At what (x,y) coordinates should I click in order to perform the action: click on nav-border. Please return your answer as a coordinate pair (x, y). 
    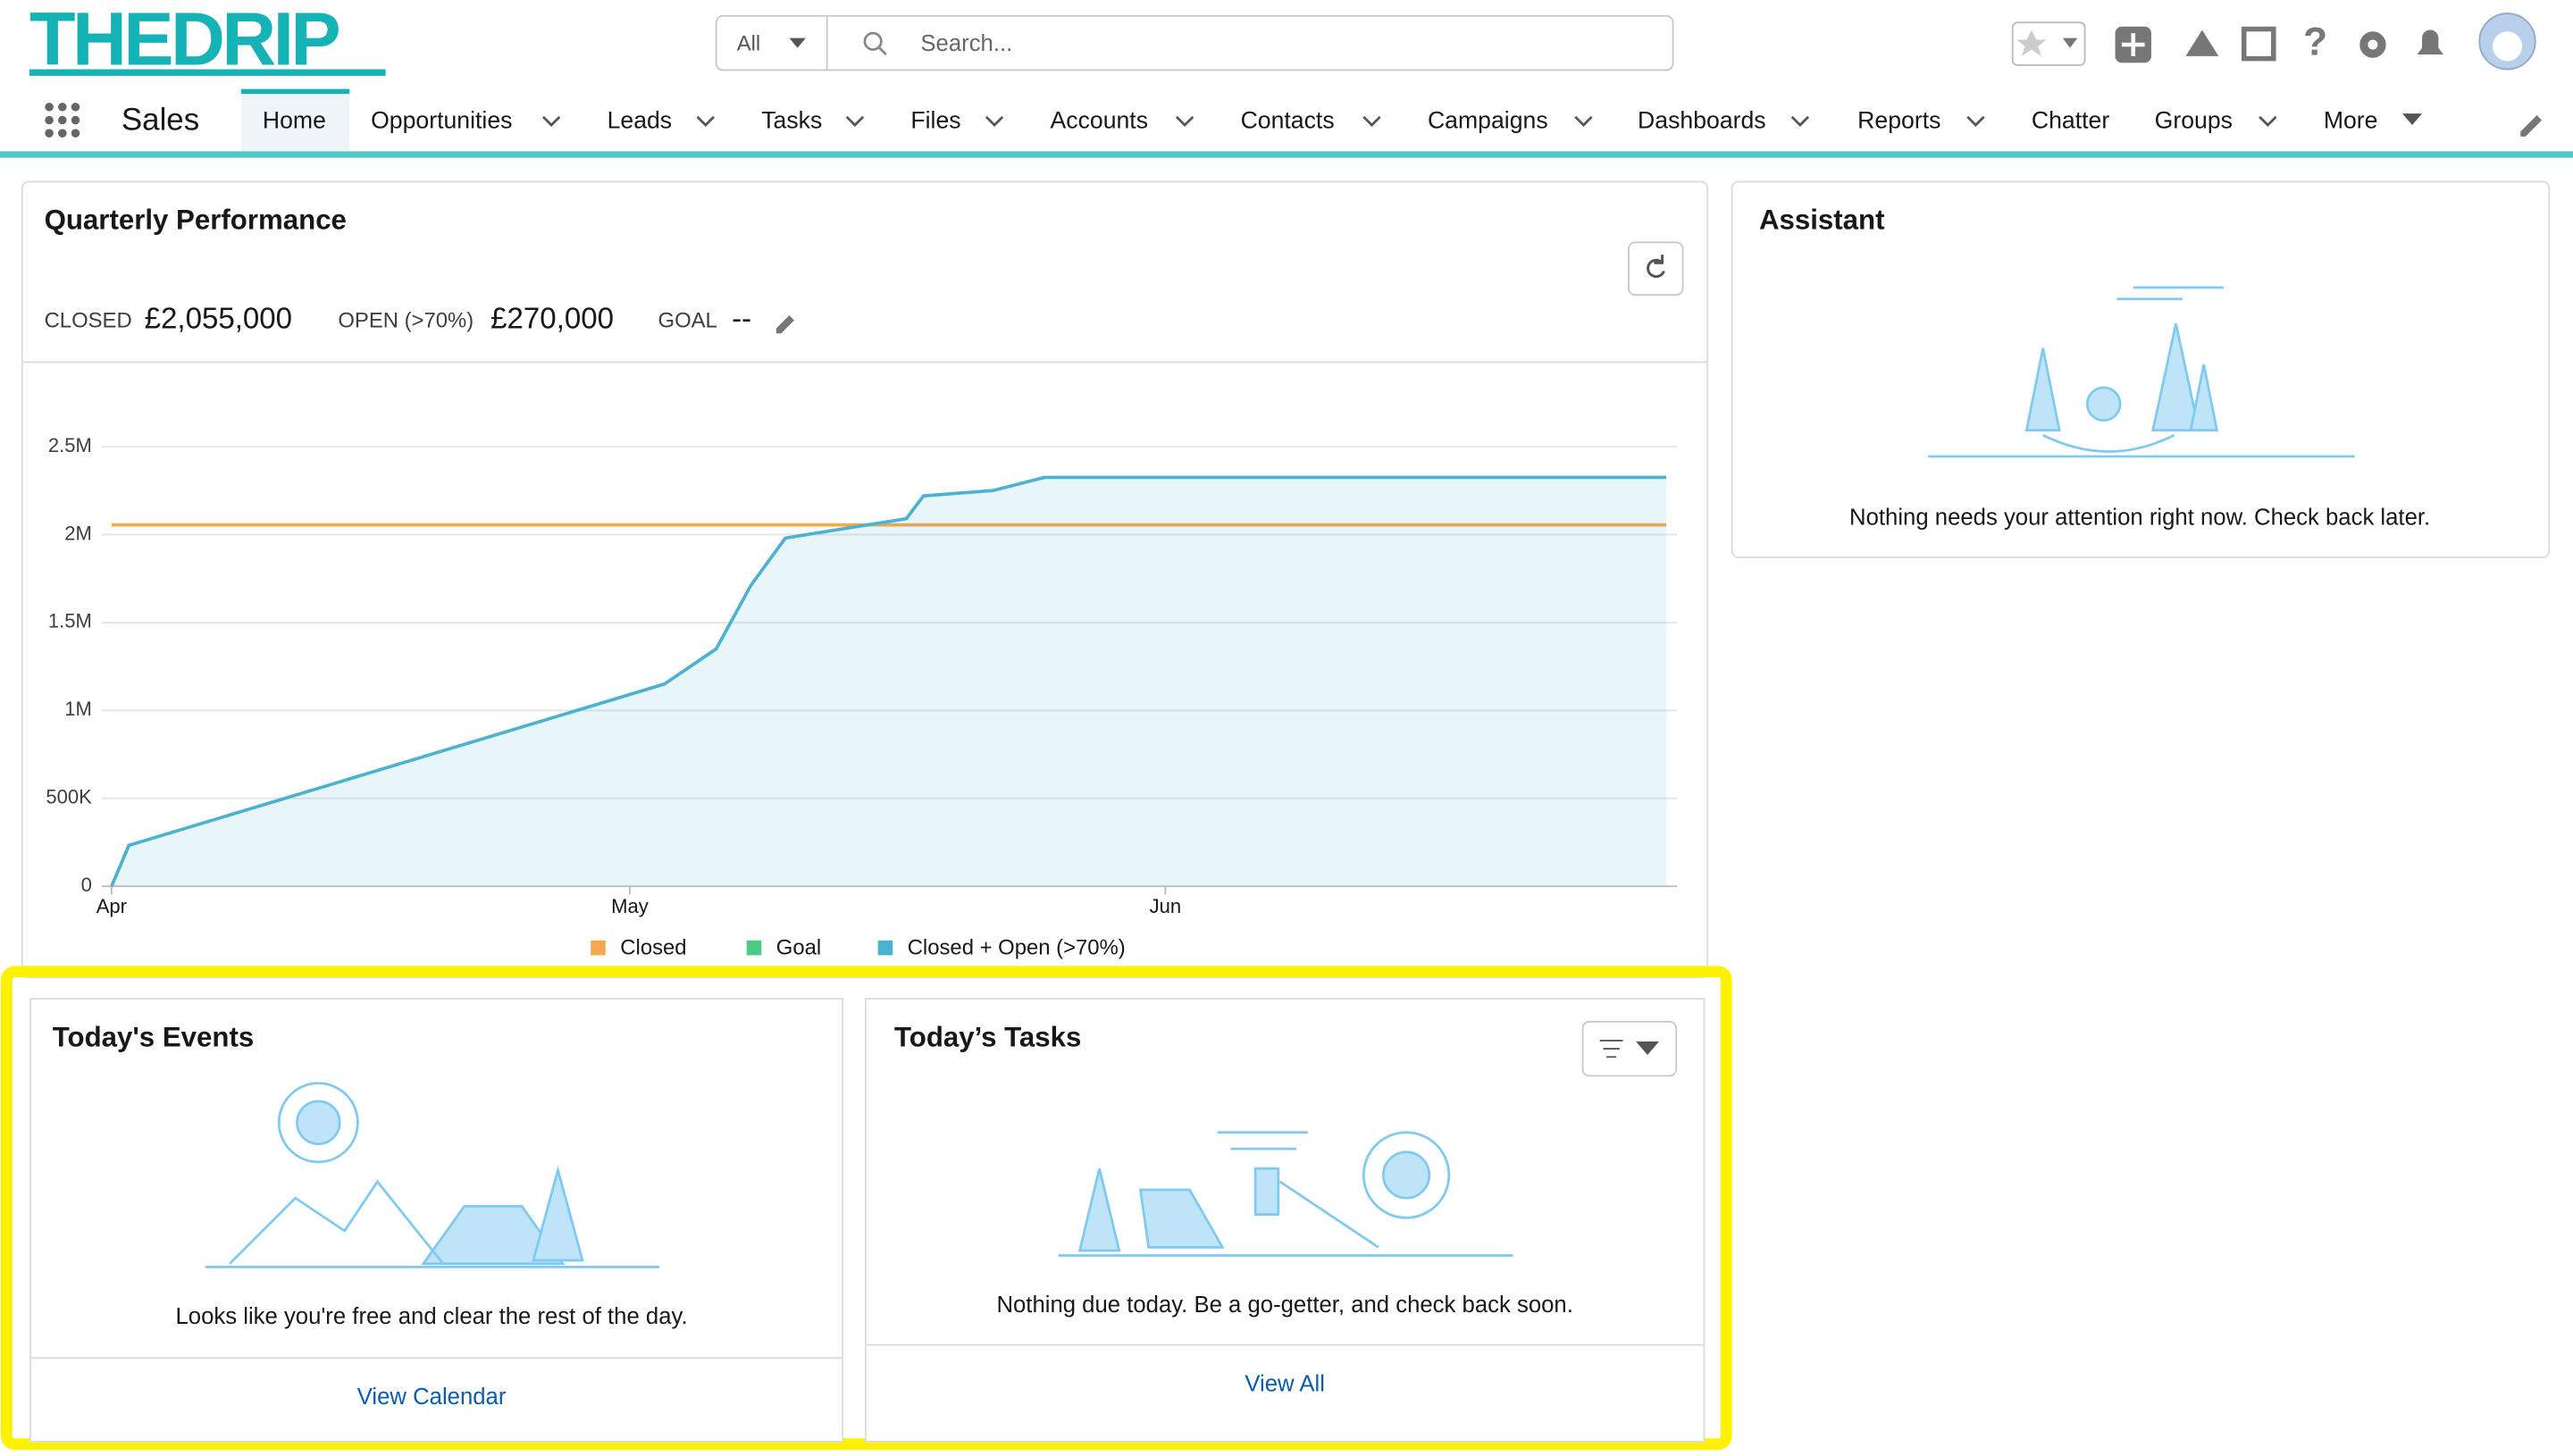
    Looking at the image, I should click on (1286, 154).